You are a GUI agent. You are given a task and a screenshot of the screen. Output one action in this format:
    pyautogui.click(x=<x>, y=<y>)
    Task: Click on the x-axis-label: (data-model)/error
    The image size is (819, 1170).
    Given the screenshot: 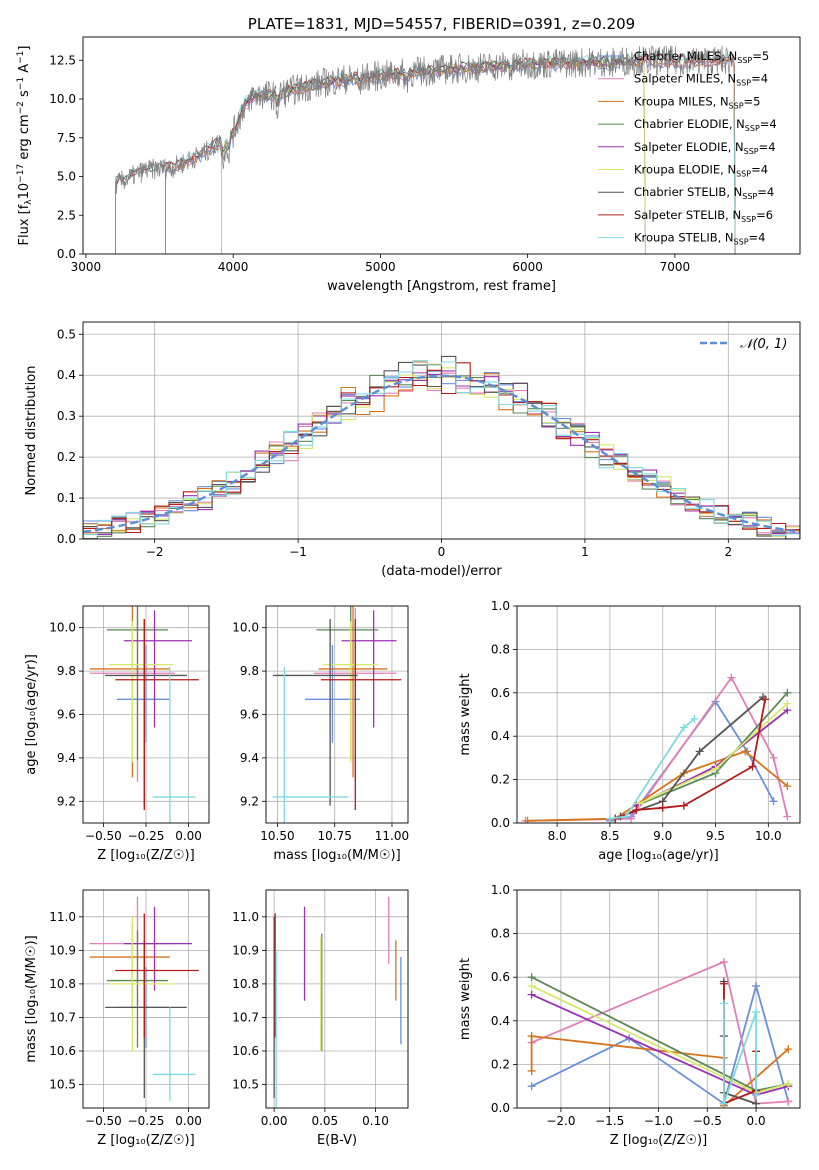 What is the action you would take?
    pyautogui.click(x=441, y=571)
    